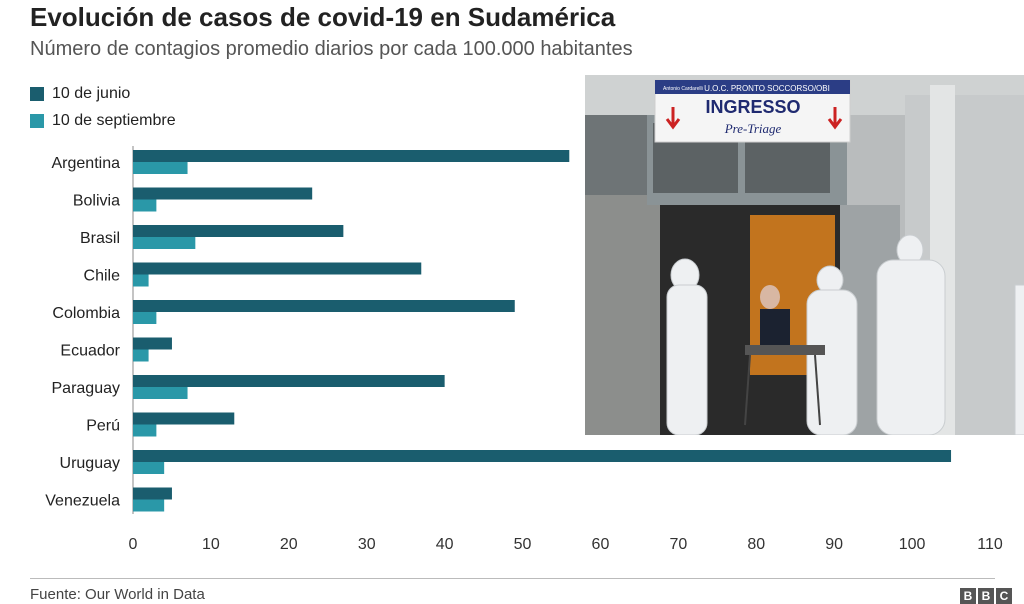 The width and height of the screenshot is (1024, 604). Describe the element at coordinates (86, 163) in the screenshot. I see `category-label: Argentina` at that location.